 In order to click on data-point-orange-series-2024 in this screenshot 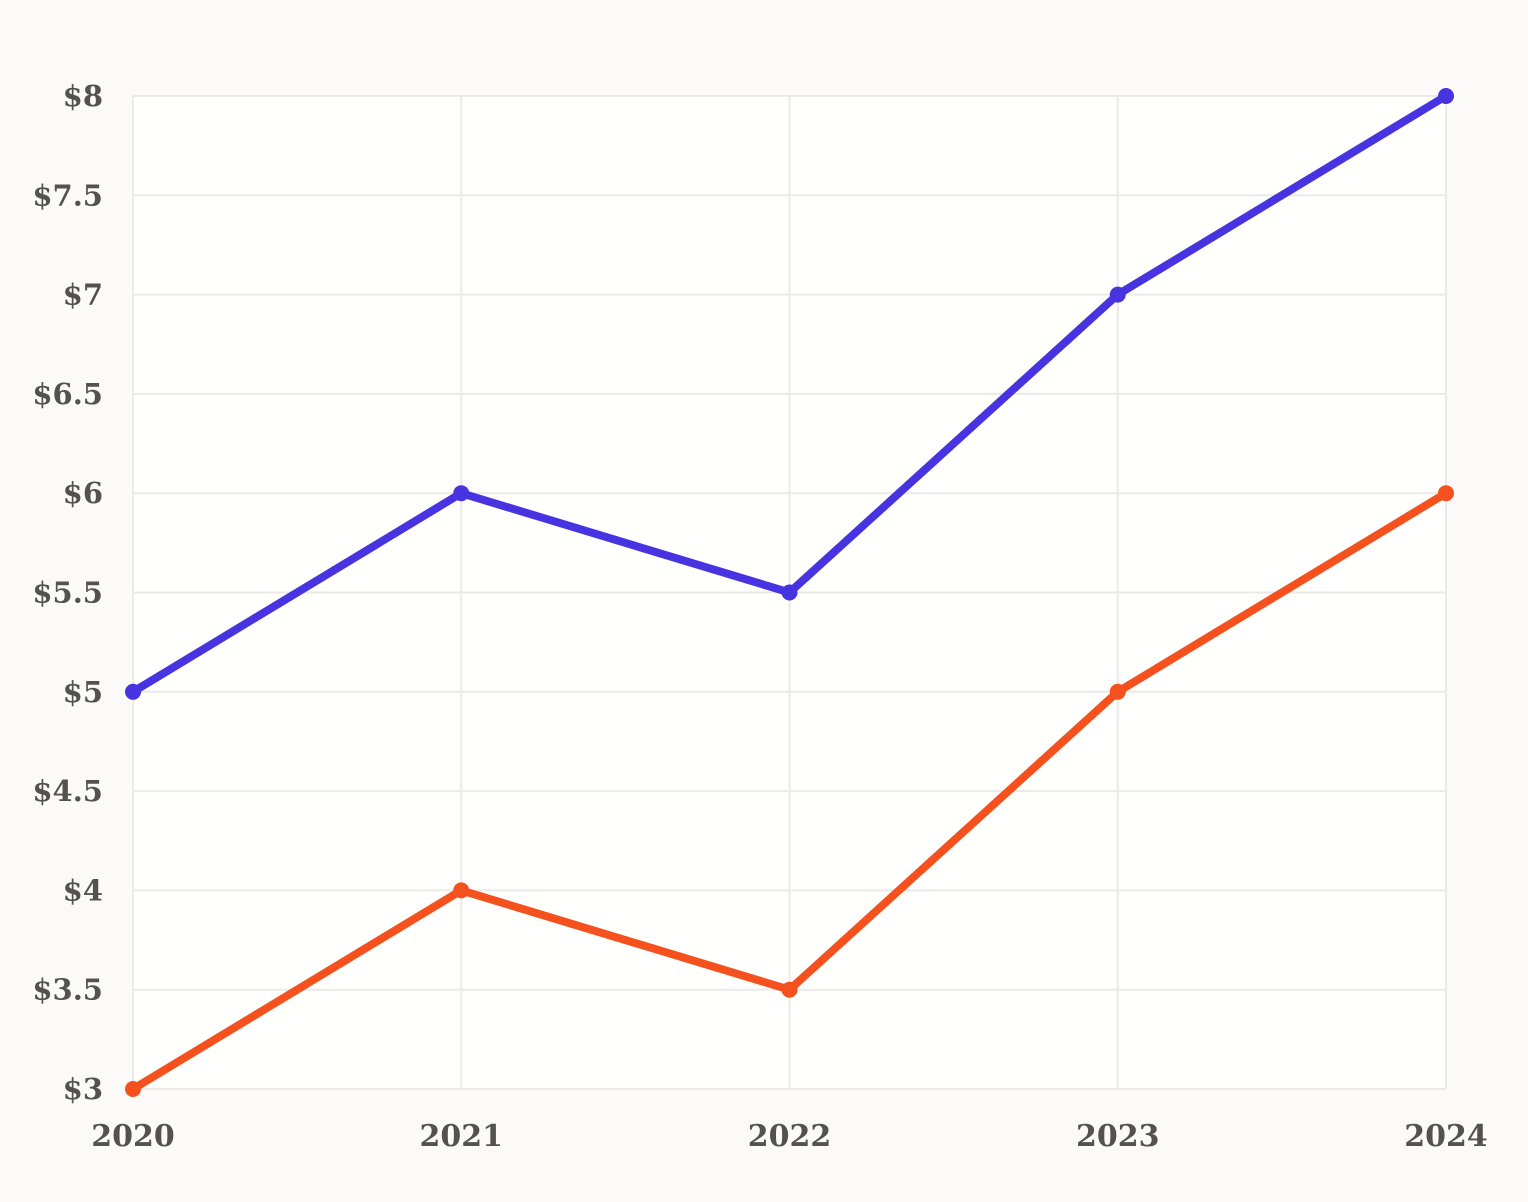, I will do `click(1446, 493)`.